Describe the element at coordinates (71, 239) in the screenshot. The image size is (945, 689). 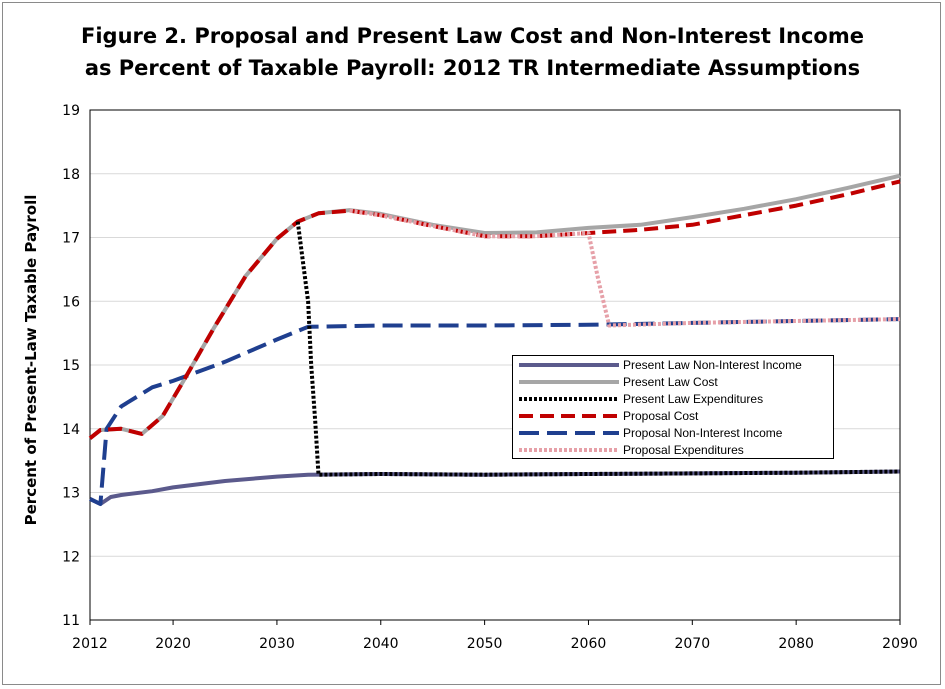
I see `y-tick-label: 17` at that location.